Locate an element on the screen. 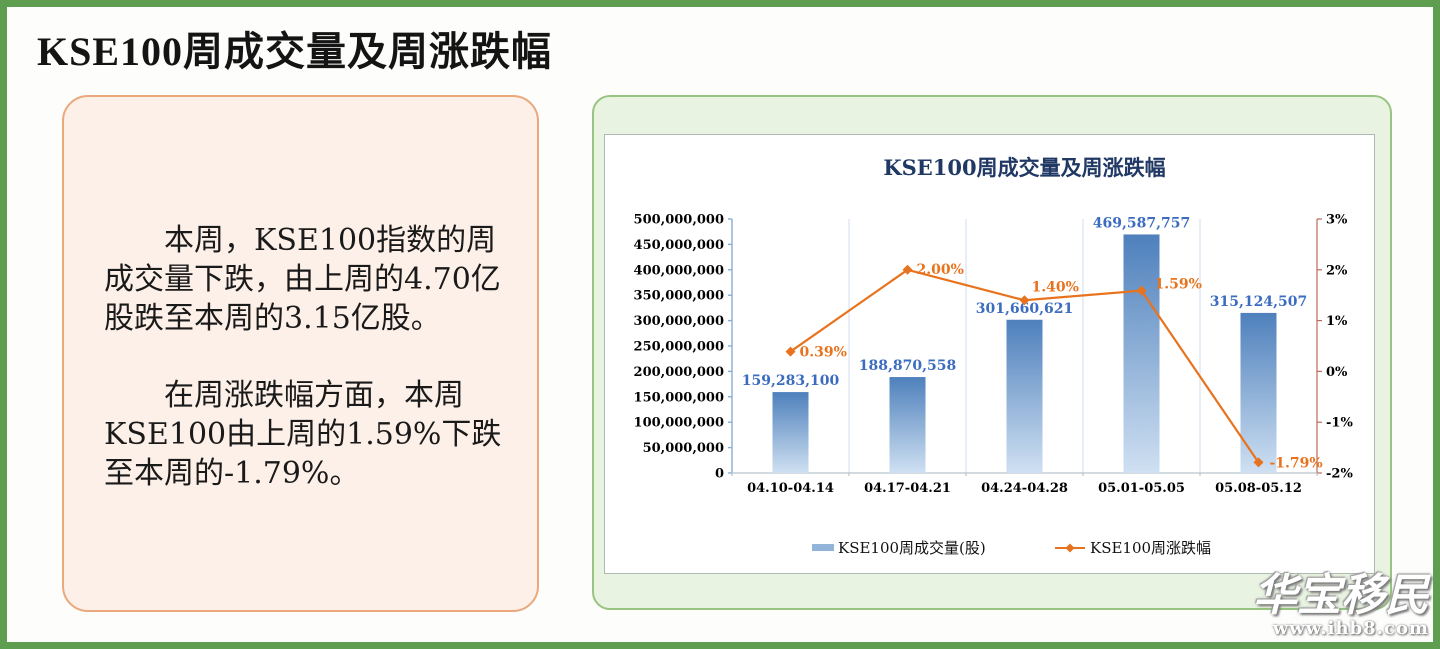  svg-text: -2% is located at coordinates (1339, 474).